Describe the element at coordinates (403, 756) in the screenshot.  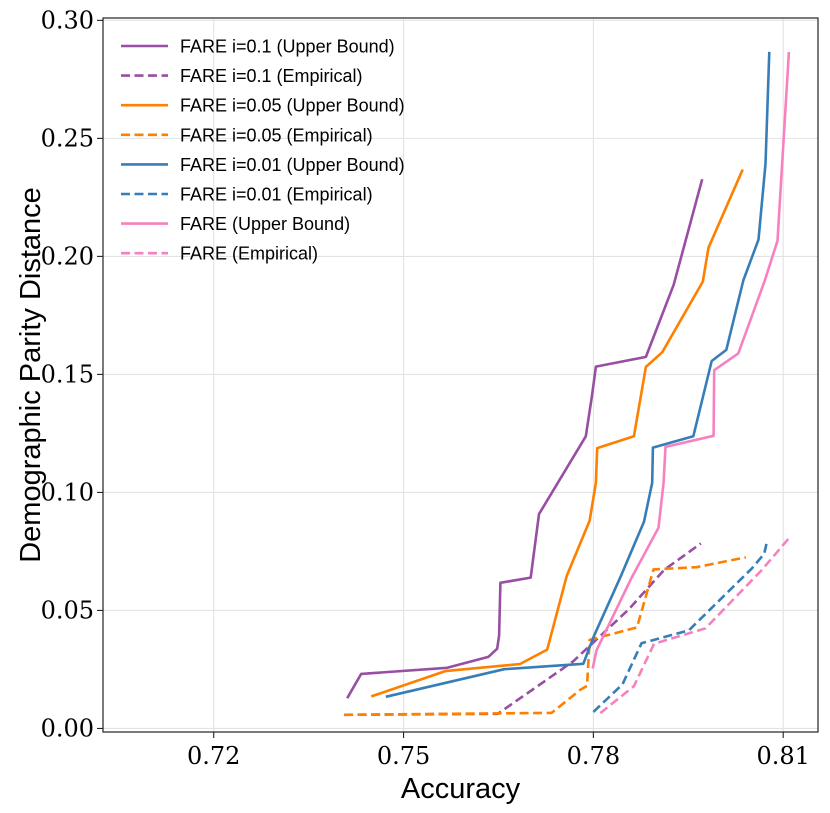
I see `x-tick-label: 0.75` at that location.